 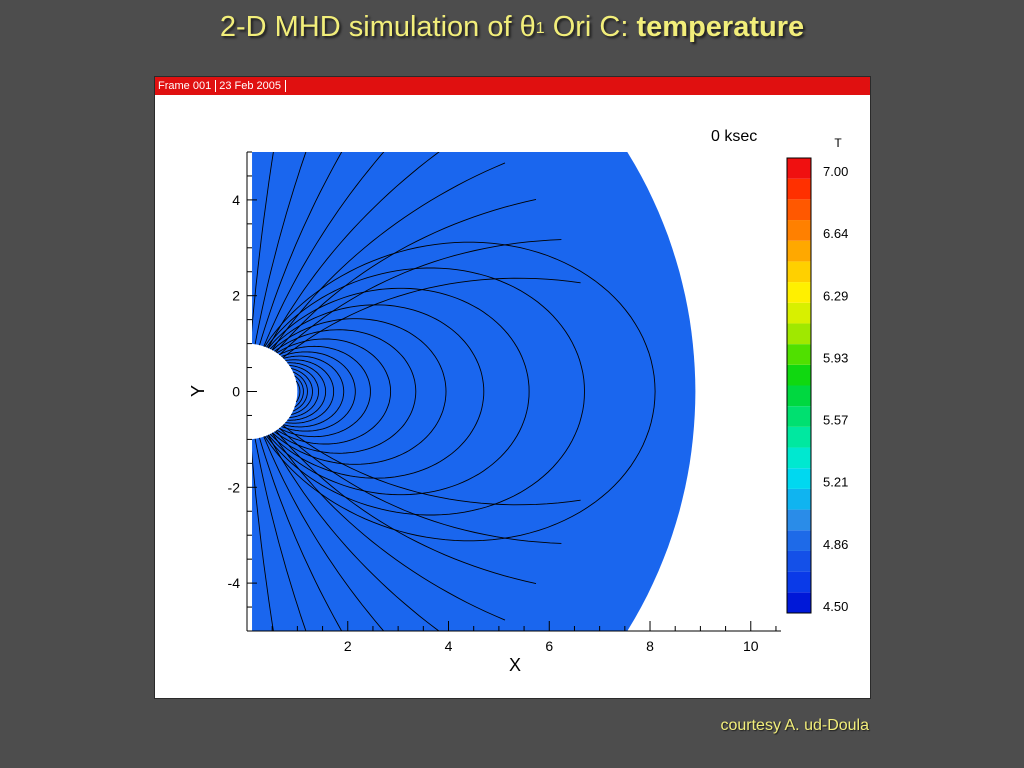 I want to click on colorbar-tick-label: 5.93, so click(x=835, y=357).